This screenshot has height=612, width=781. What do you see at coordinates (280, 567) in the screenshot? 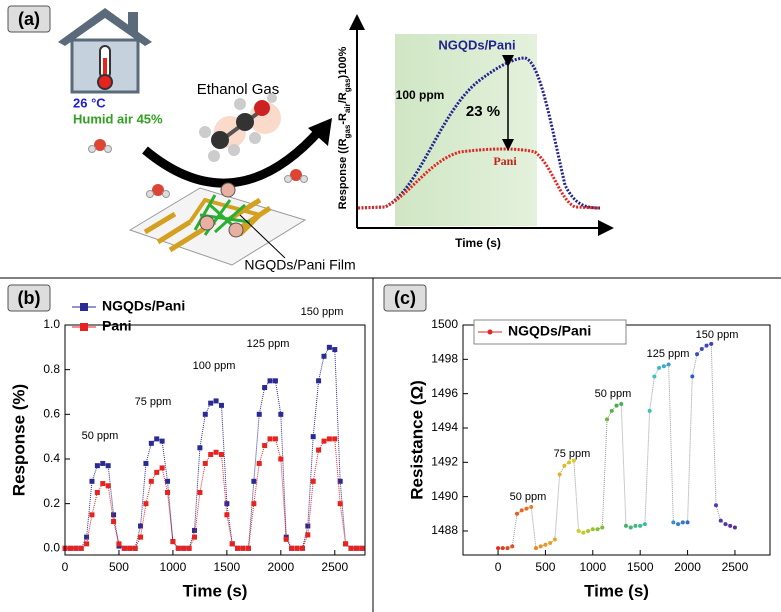
I see `x-tick-label: 2000` at bounding box center [280, 567].